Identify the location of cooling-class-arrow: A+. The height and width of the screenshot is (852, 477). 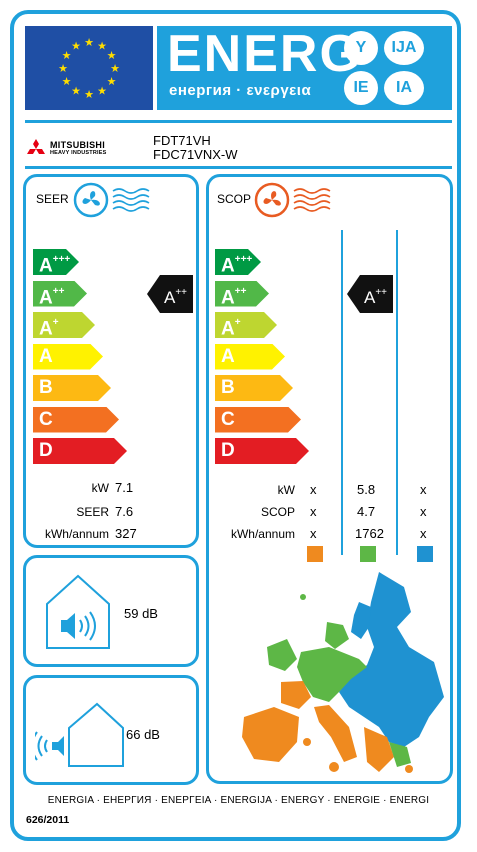
(64, 325).